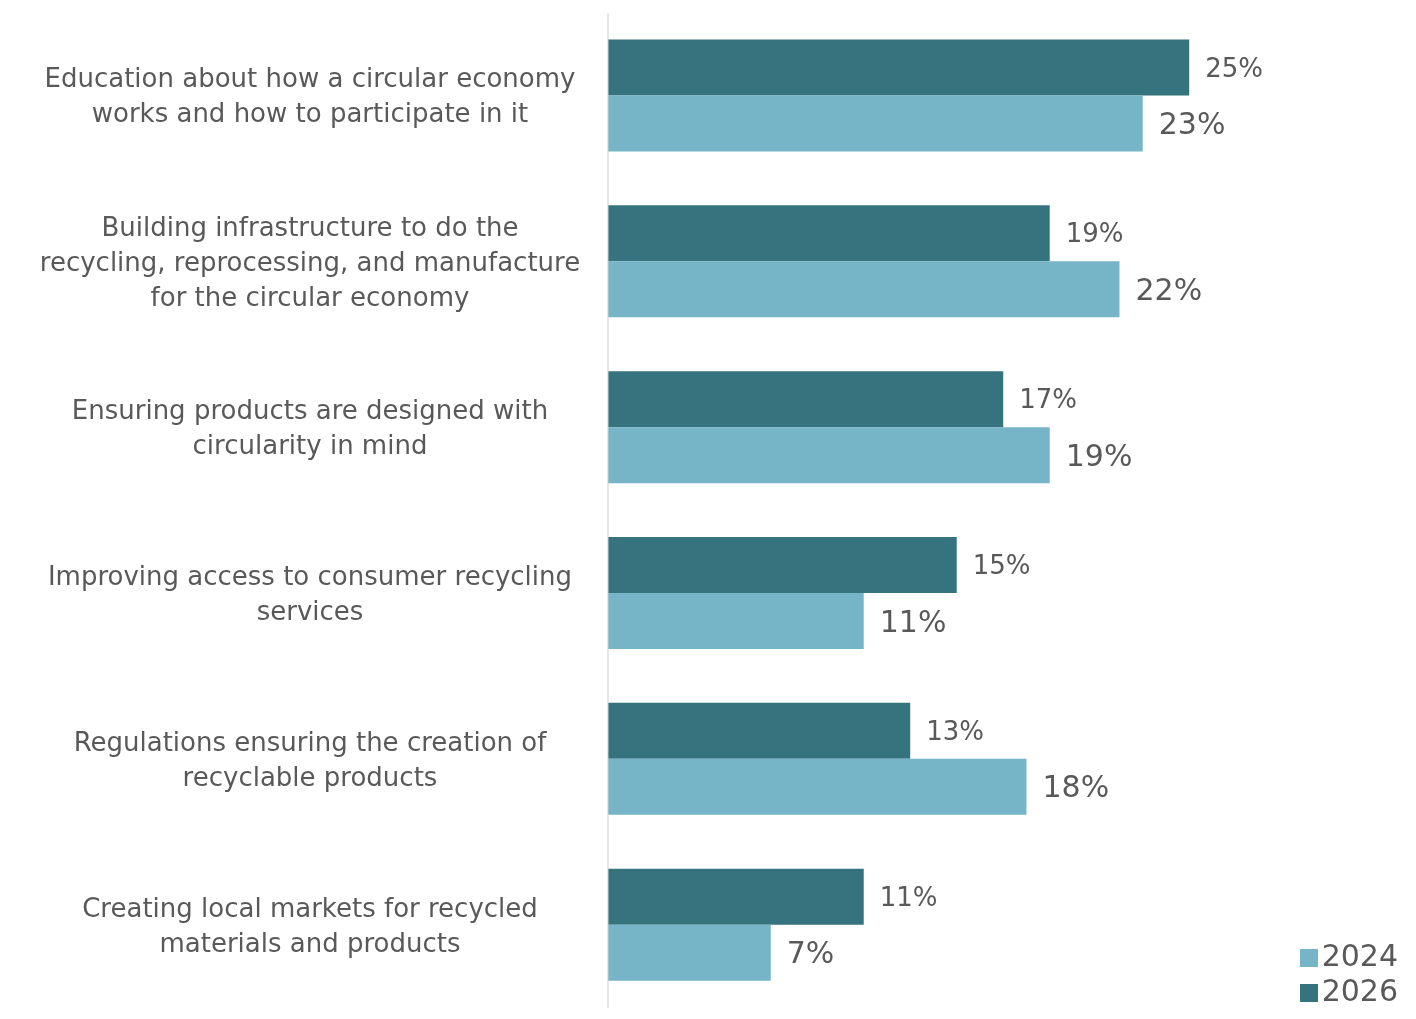 Image resolution: width=1416 pixels, height=1019 pixels. What do you see at coordinates (310, 261) in the screenshot?
I see `y-tick-label: Building infrastructure to do the recycling, reprocessing, and manufacture for the circular economy` at bounding box center [310, 261].